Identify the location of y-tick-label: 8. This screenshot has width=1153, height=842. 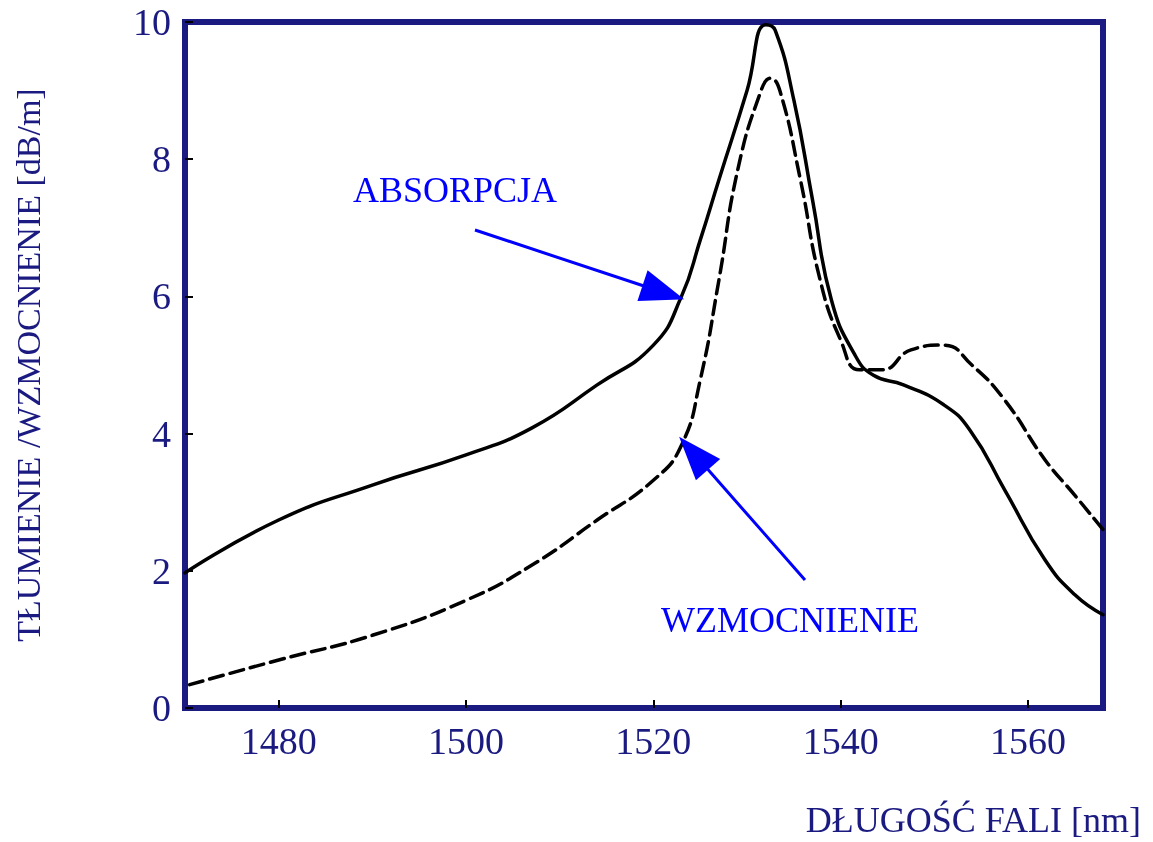
(161, 159).